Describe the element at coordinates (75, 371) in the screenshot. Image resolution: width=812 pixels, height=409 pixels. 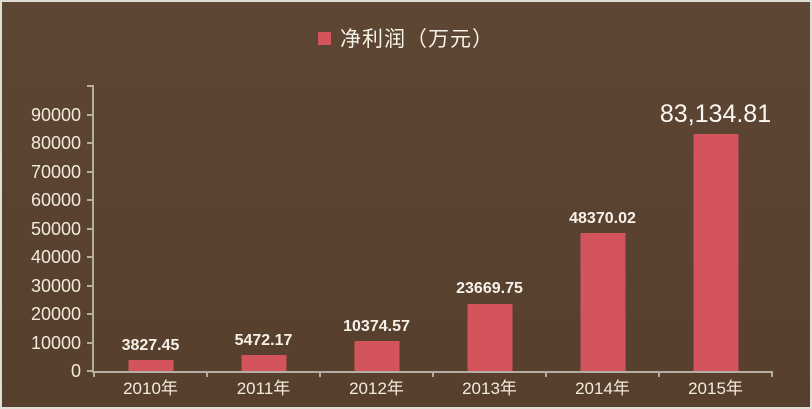
I see `y-axis-tick-label: 0` at that location.